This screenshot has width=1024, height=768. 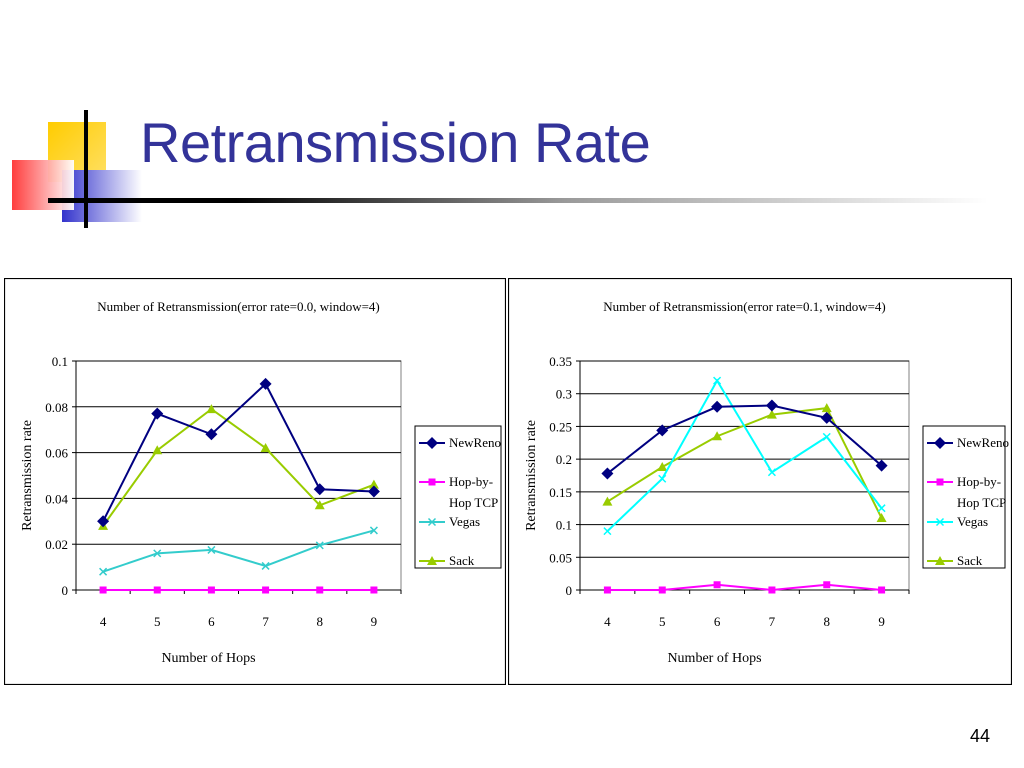 I want to click on legend-label: Vegas, so click(x=972, y=521).